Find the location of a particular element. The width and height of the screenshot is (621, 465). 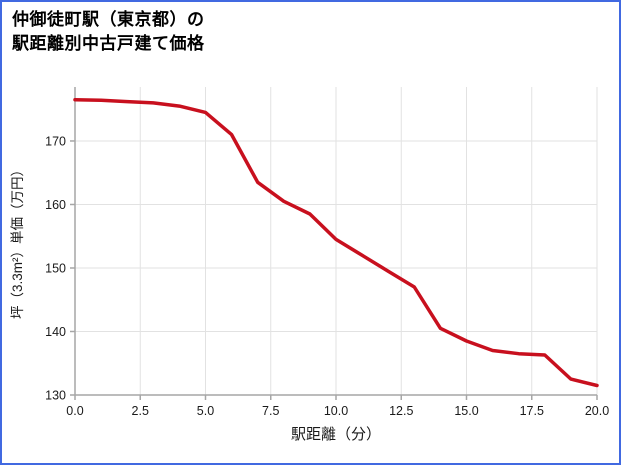

x-tick-label: 10.0 is located at coordinates (336, 411).